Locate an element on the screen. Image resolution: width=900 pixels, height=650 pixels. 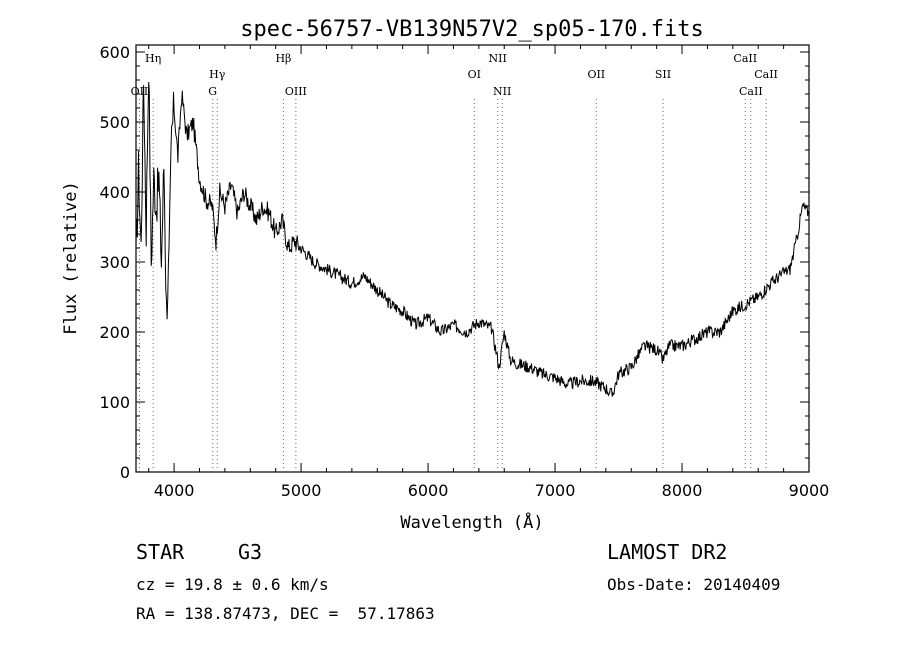
line-marker-label: G is located at coordinates (212, 91).